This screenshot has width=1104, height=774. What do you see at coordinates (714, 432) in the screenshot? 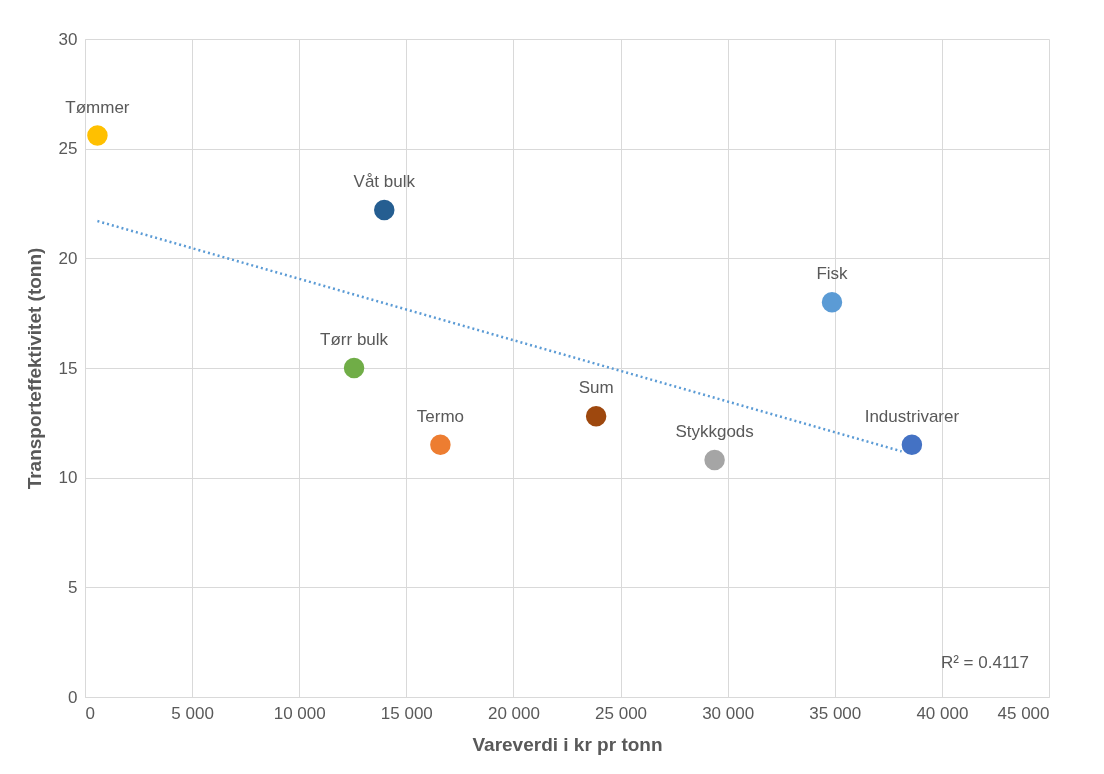
I see `series-label: Stykkgods` at bounding box center [714, 432].